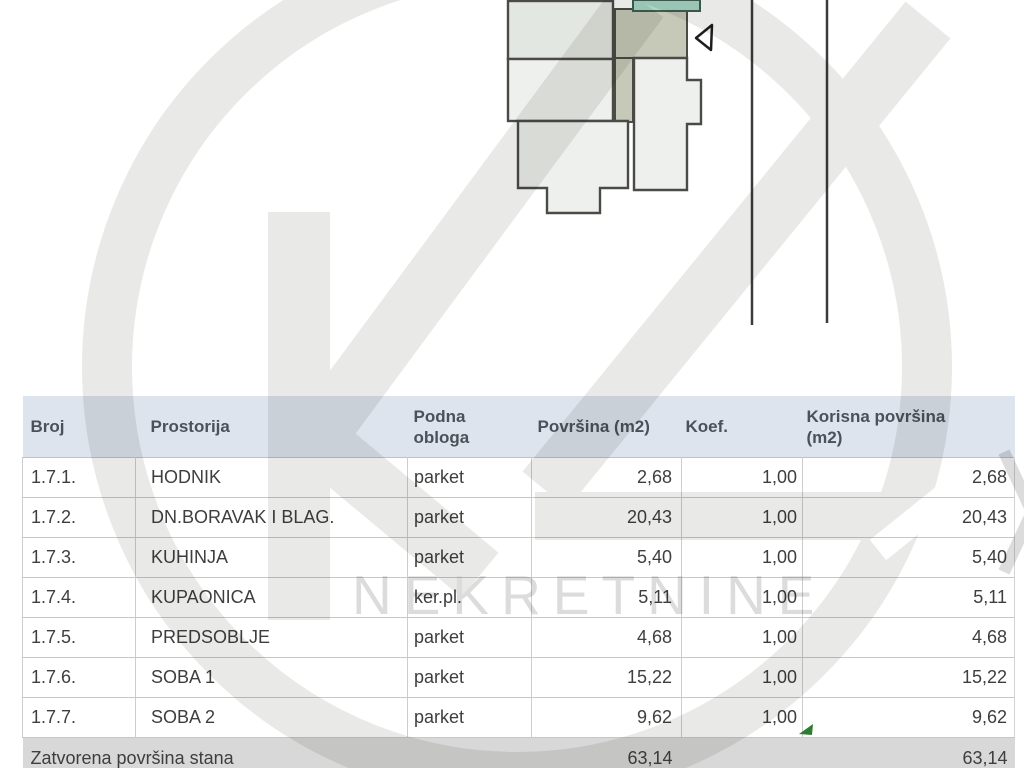 This screenshot has height=768, width=1024. Describe the element at coordinates (606, 752) in the screenshot. I see `footer-povrsina-total: 63,14` at that location.